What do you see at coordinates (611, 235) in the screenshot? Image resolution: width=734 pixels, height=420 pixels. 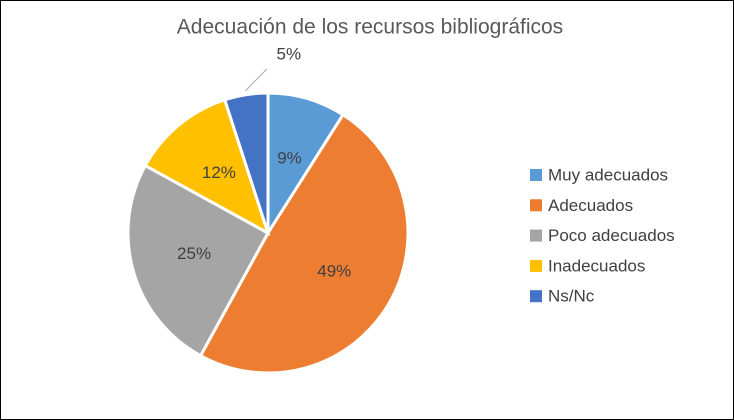 I see `legend-label: Poco adecuados` at bounding box center [611, 235].